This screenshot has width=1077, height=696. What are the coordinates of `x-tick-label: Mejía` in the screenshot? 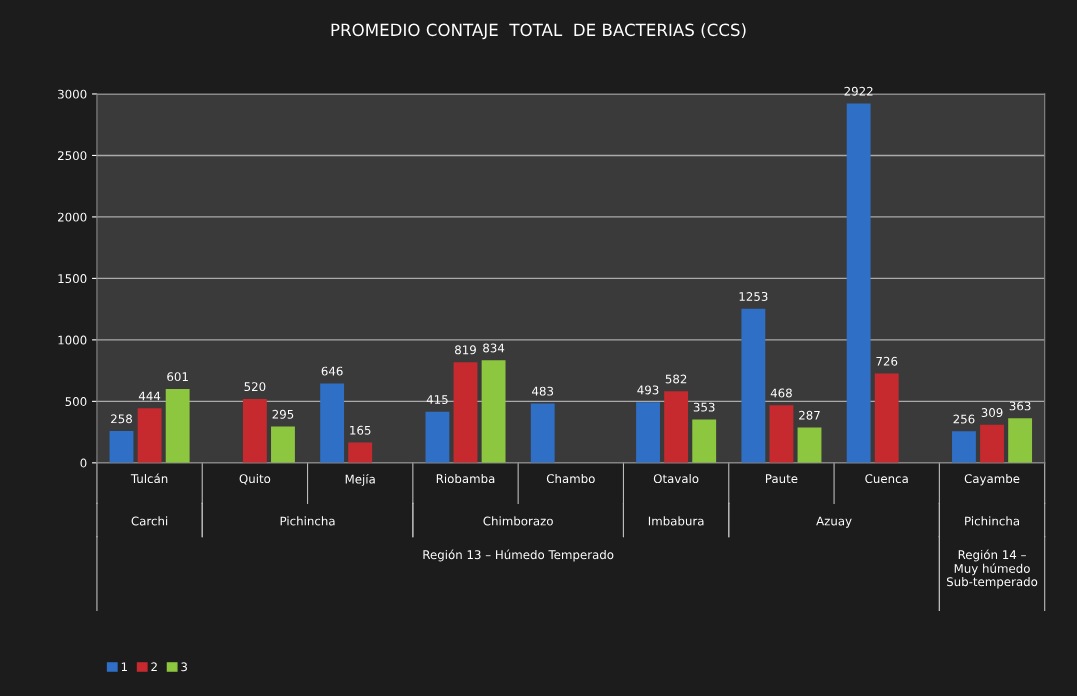 It's located at (360, 479).